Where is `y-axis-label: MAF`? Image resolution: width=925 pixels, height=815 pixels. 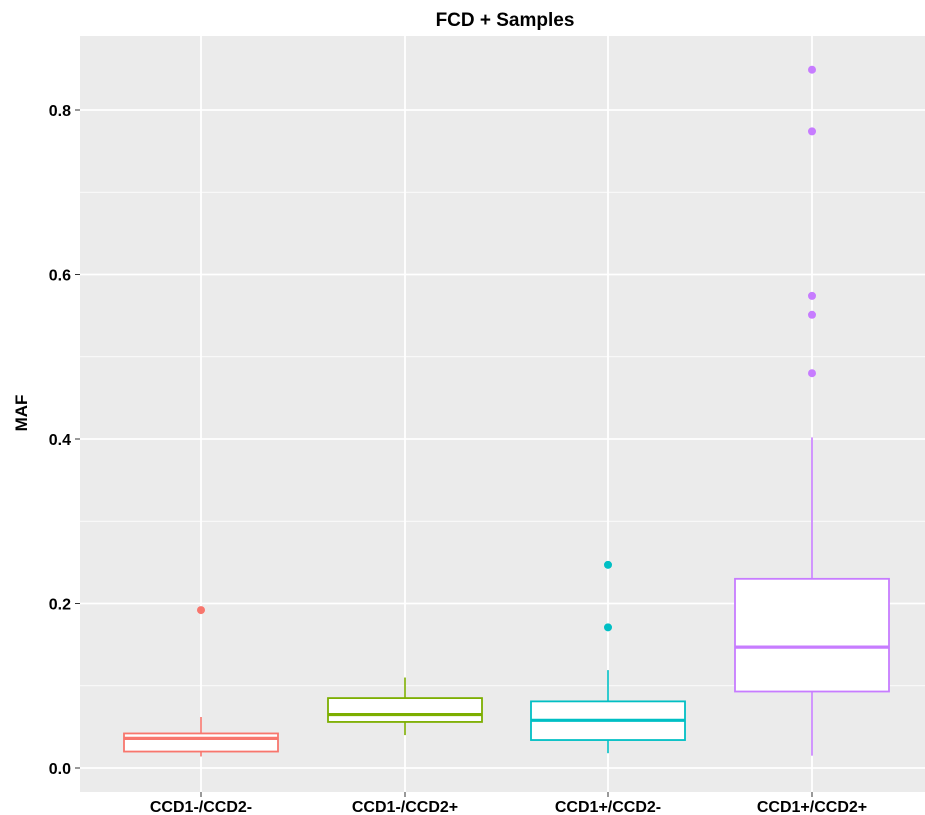
y-axis-label: MAF is located at coordinates (21, 413).